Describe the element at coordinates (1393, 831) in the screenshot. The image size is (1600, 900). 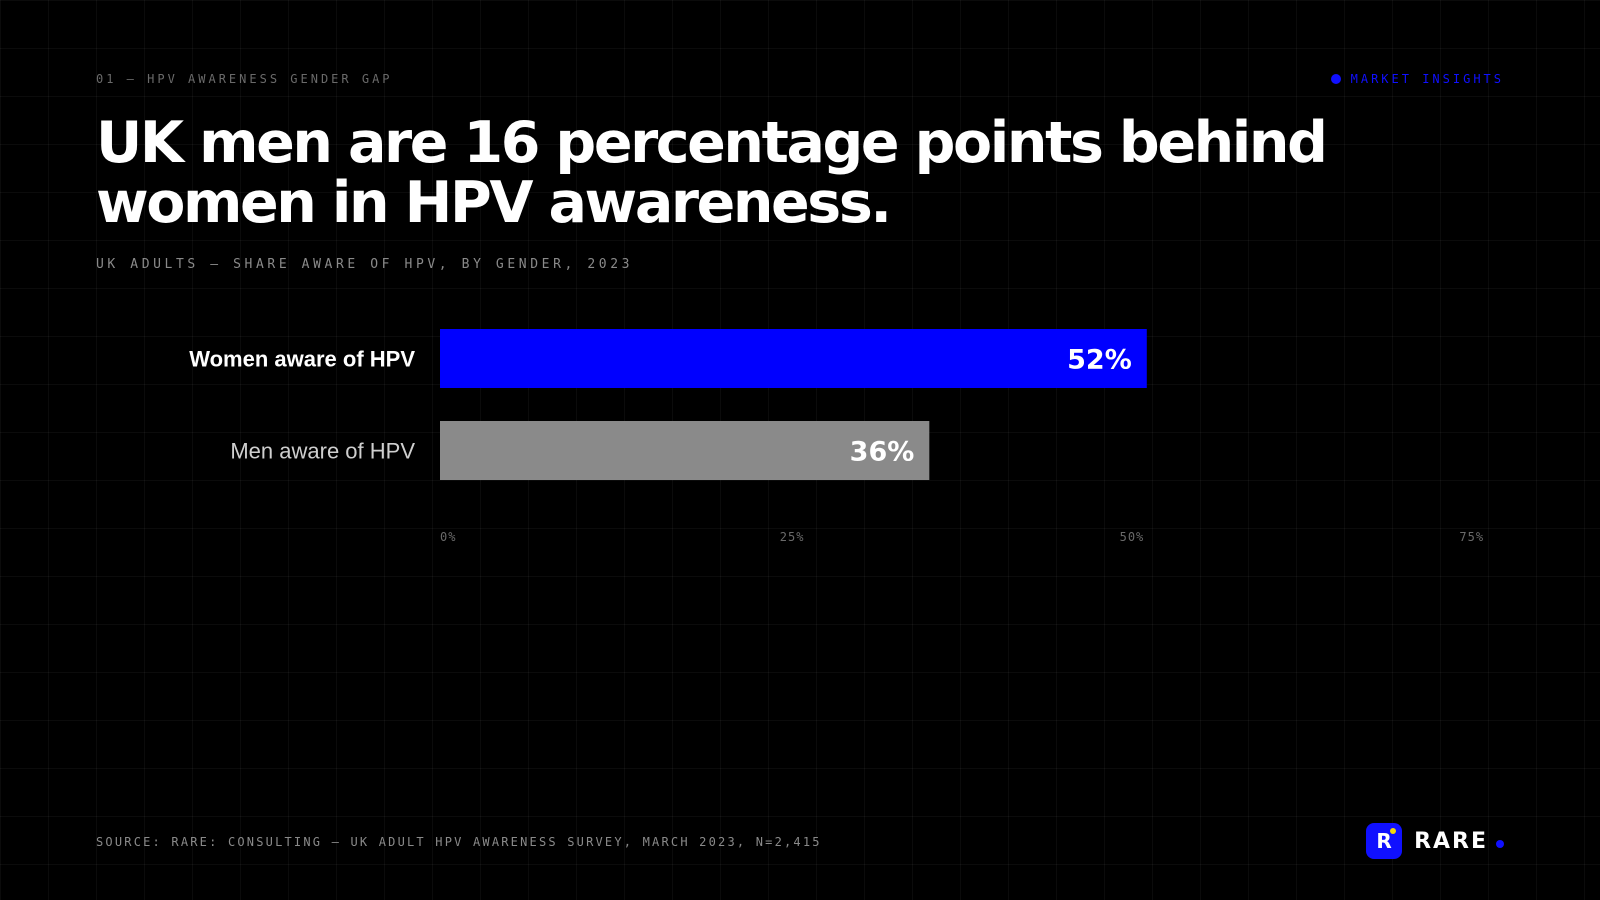
I see `spark-dot-icon` at that location.